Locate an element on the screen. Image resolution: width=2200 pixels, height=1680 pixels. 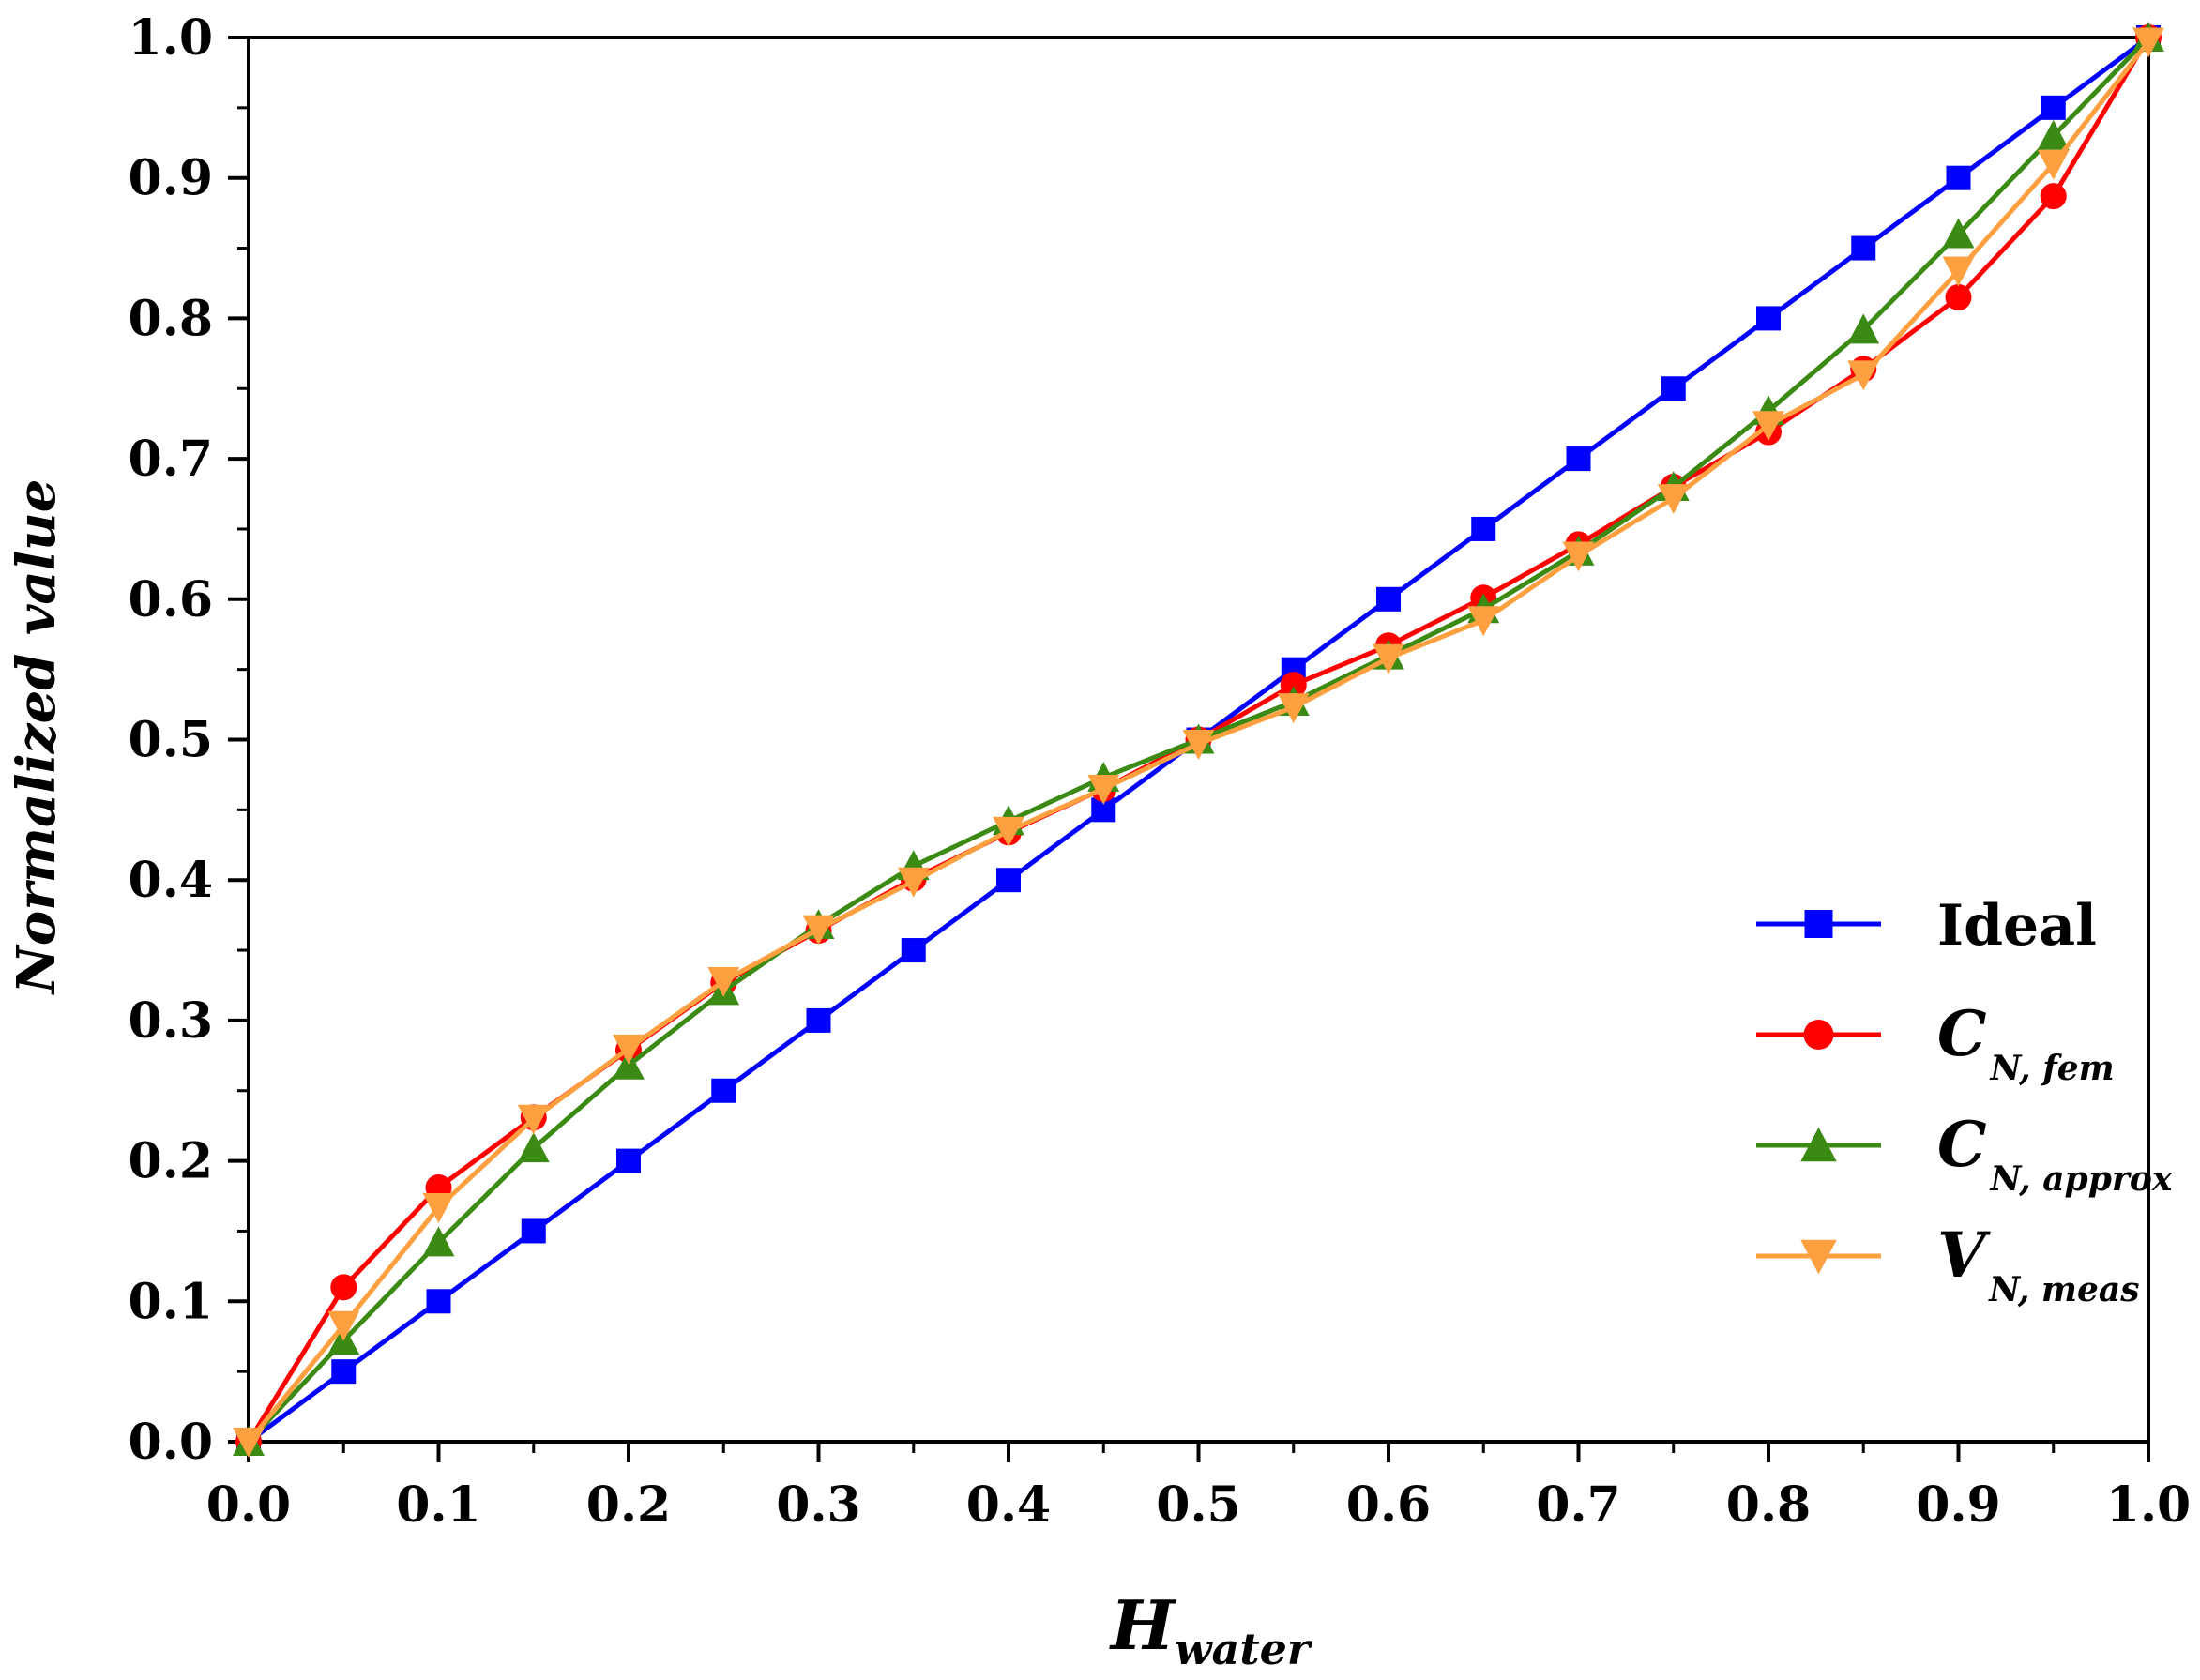
legend-item-c-n-fem: C N, fem is located at coordinates (1936, 1042).